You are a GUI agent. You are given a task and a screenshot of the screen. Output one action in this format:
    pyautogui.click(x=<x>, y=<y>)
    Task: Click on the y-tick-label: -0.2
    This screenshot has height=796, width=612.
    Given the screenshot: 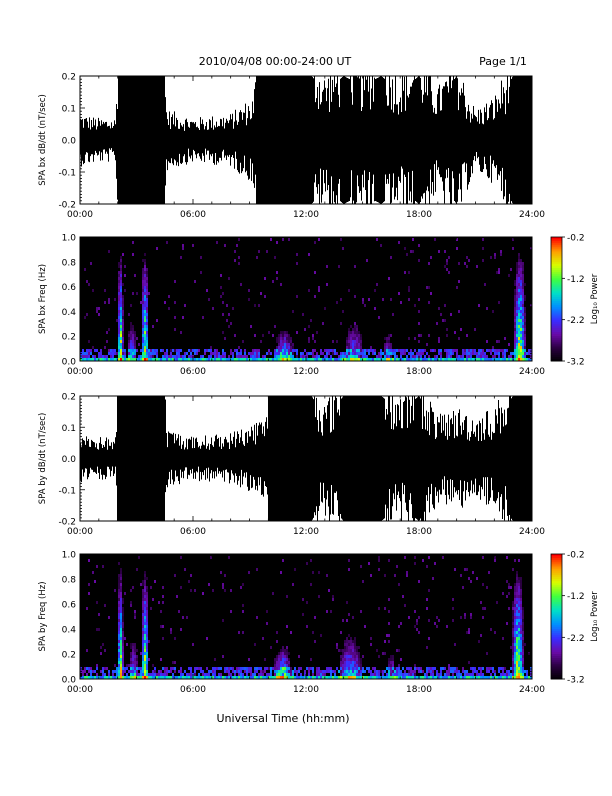 What is the action you would take?
    pyautogui.click(x=67, y=523)
    